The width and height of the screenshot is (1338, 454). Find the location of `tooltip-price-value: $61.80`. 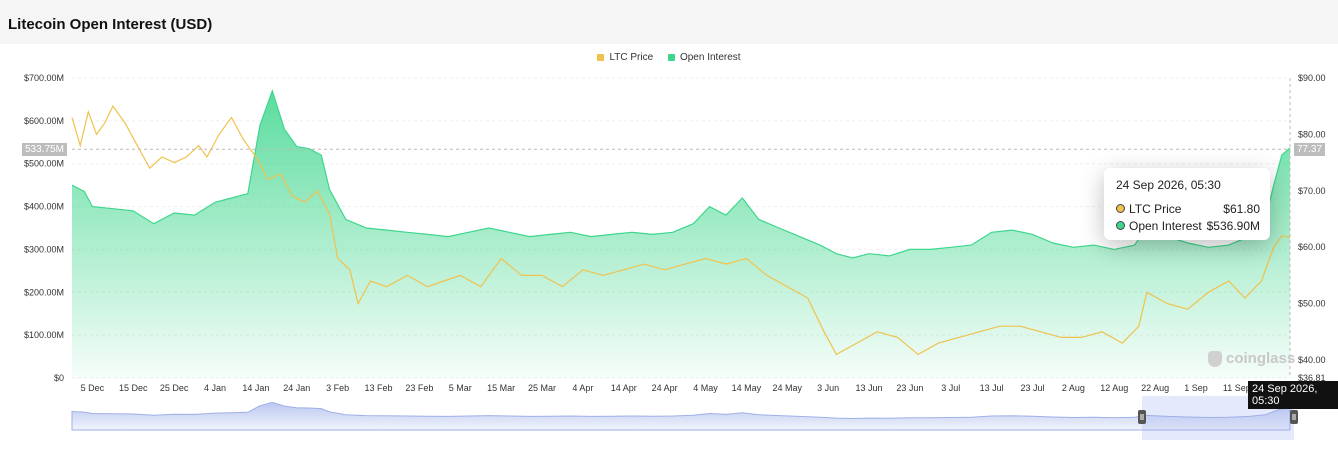

tooltip-price-value: $61.80 is located at coordinates (1241, 209).